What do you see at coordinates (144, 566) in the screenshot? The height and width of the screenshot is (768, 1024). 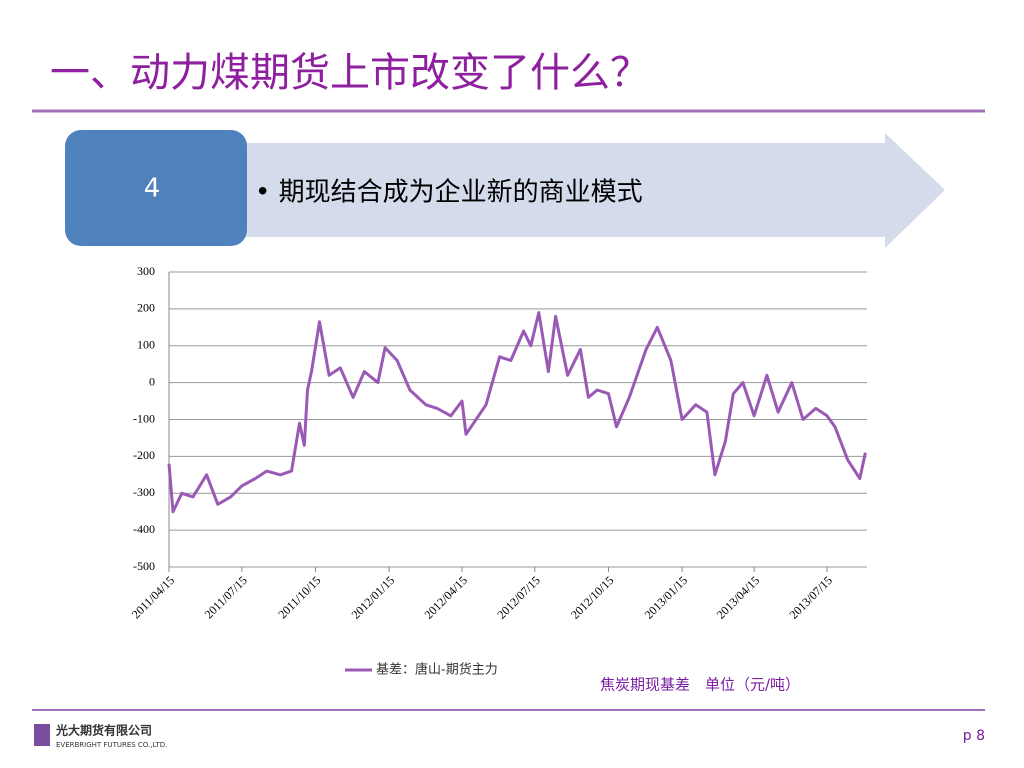 I see `y-tick-label: -500` at bounding box center [144, 566].